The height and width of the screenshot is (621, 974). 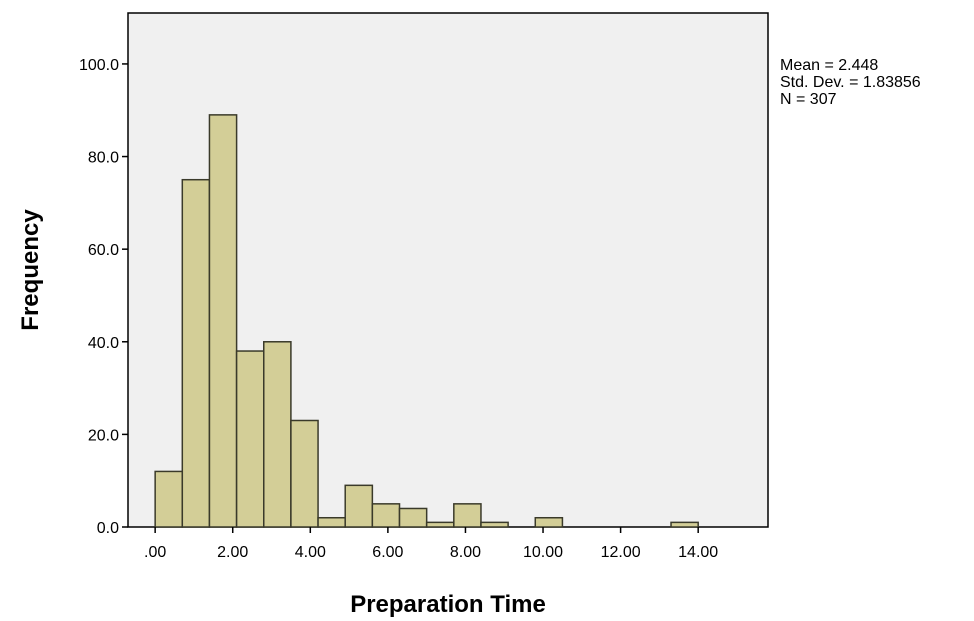 What do you see at coordinates (103, 343) in the screenshot?
I see `y-tick-label: 40.0` at bounding box center [103, 343].